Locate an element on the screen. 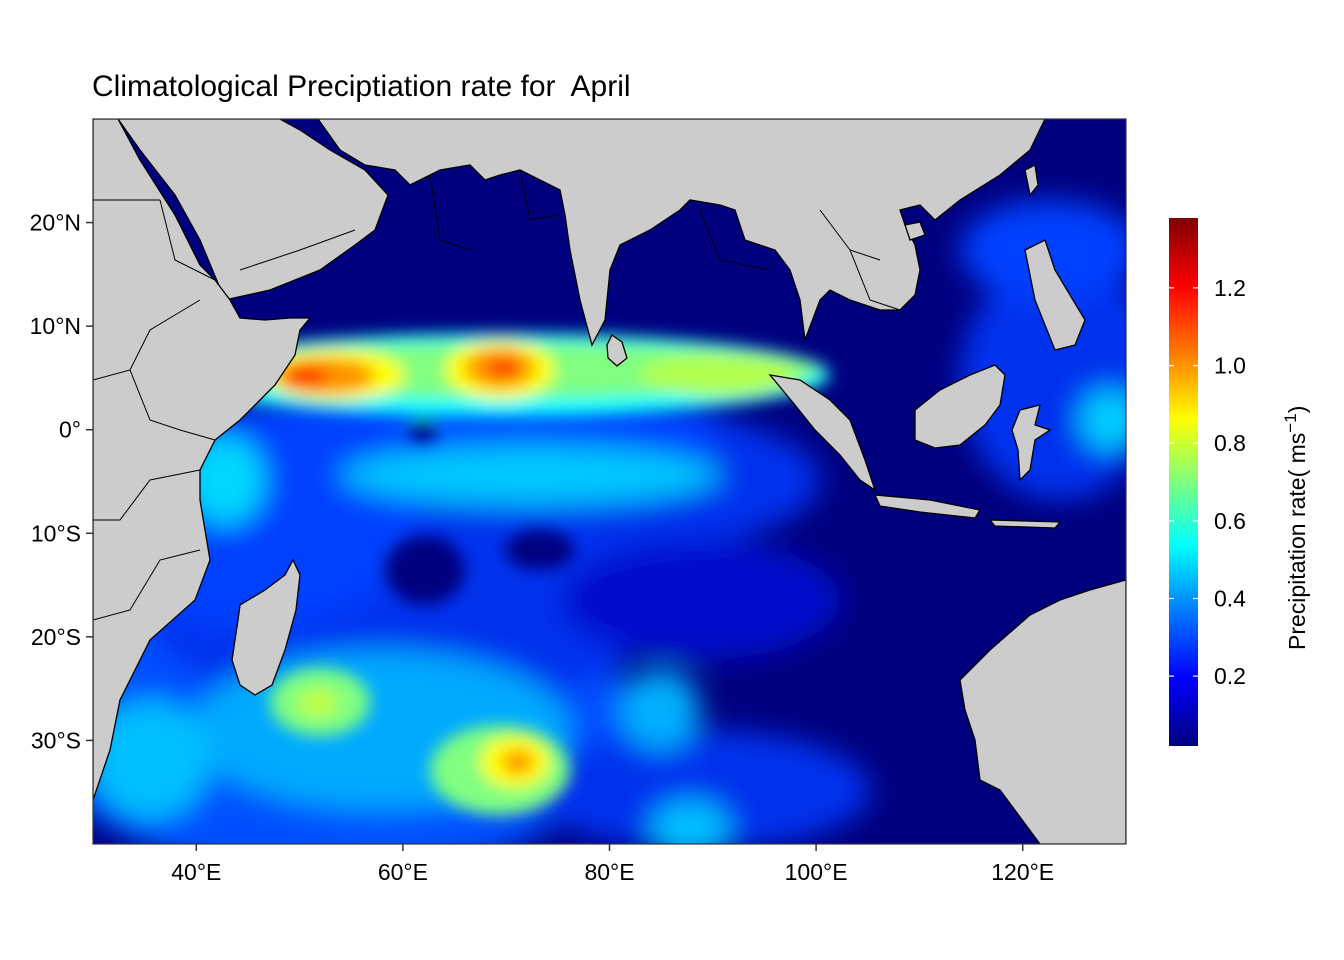 The width and height of the screenshot is (1344, 960). sumatra is located at coordinates (822, 433).